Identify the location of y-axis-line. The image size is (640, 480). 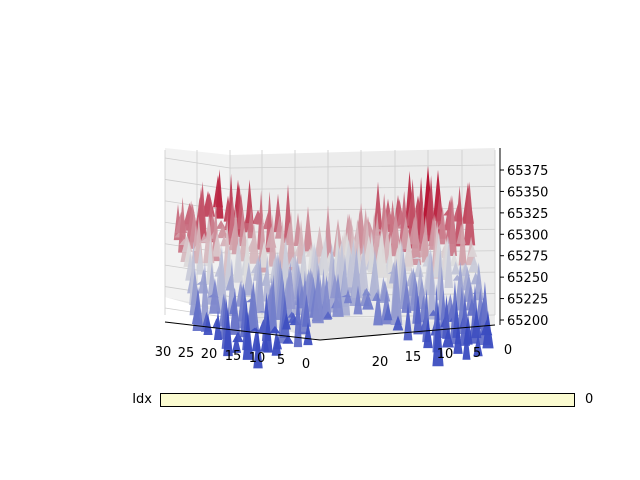
(407, 332).